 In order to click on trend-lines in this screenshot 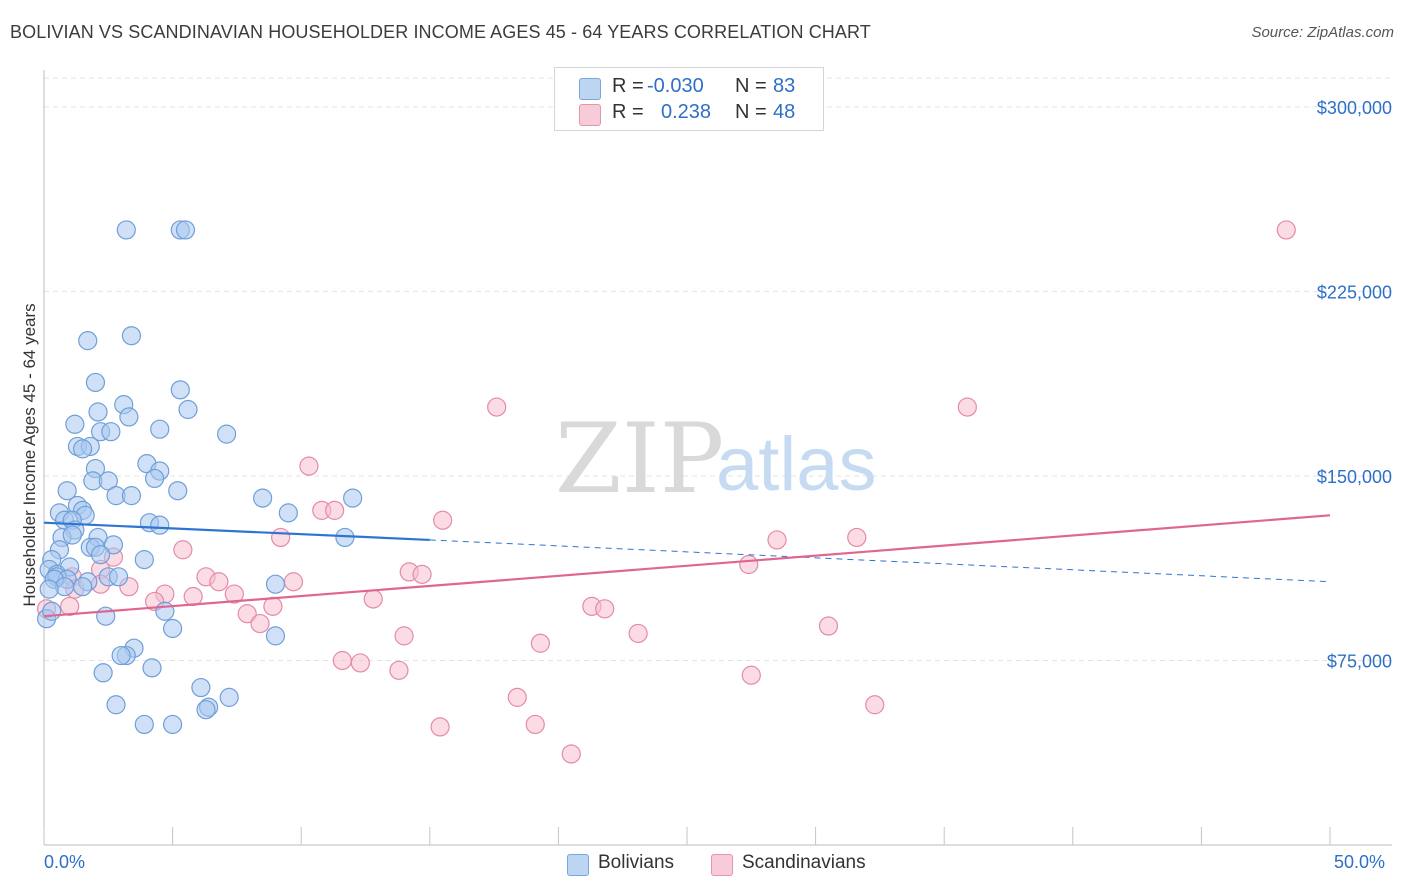, I will do `click(687, 566)`.